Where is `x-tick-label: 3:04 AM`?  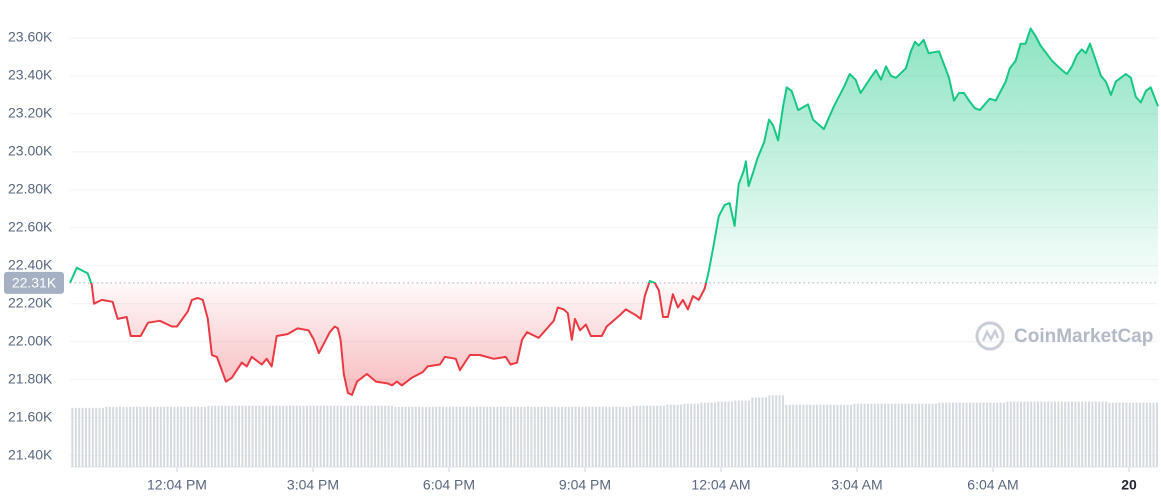 x-tick-label: 3:04 AM is located at coordinates (856, 485).